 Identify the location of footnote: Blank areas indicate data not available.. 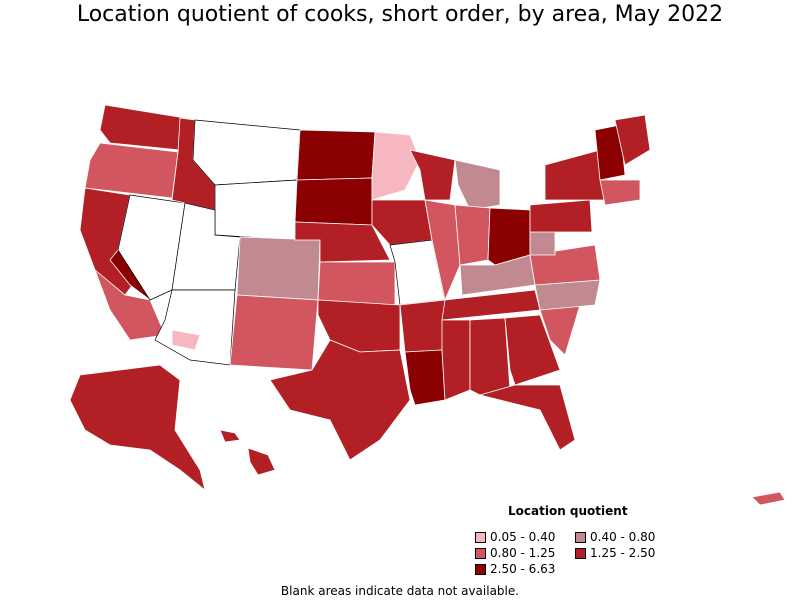
(400, 591).